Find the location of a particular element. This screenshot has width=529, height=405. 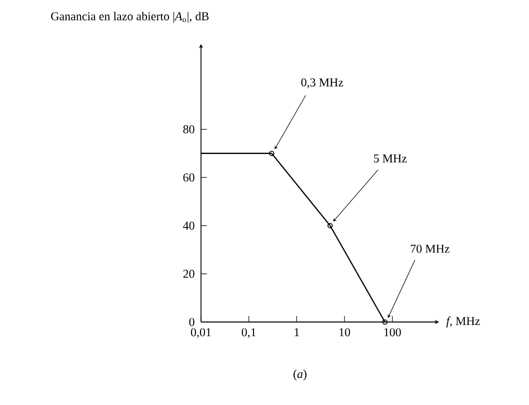

x-axis-title: f, MHz is located at coordinates (463, 322).